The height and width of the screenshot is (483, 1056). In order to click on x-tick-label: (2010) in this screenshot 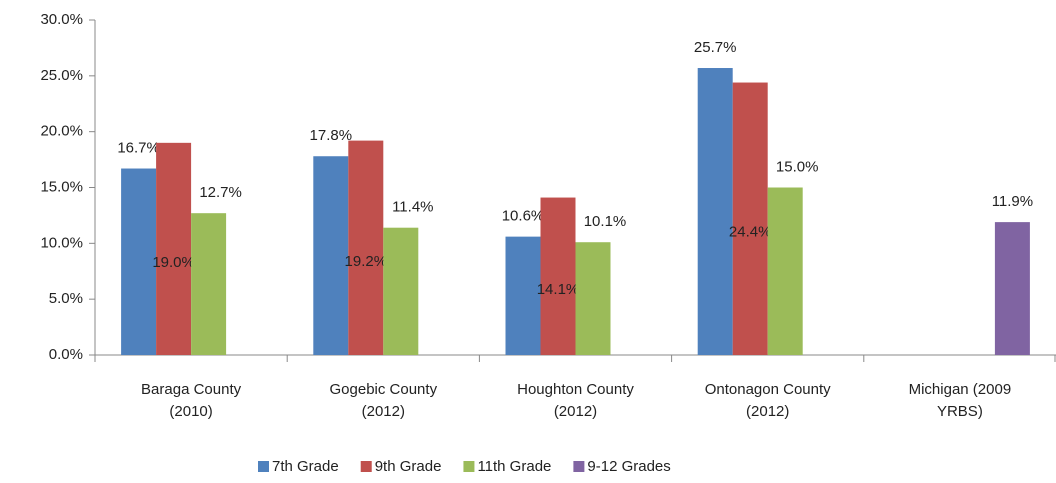, I will do `click(190, 411)`.